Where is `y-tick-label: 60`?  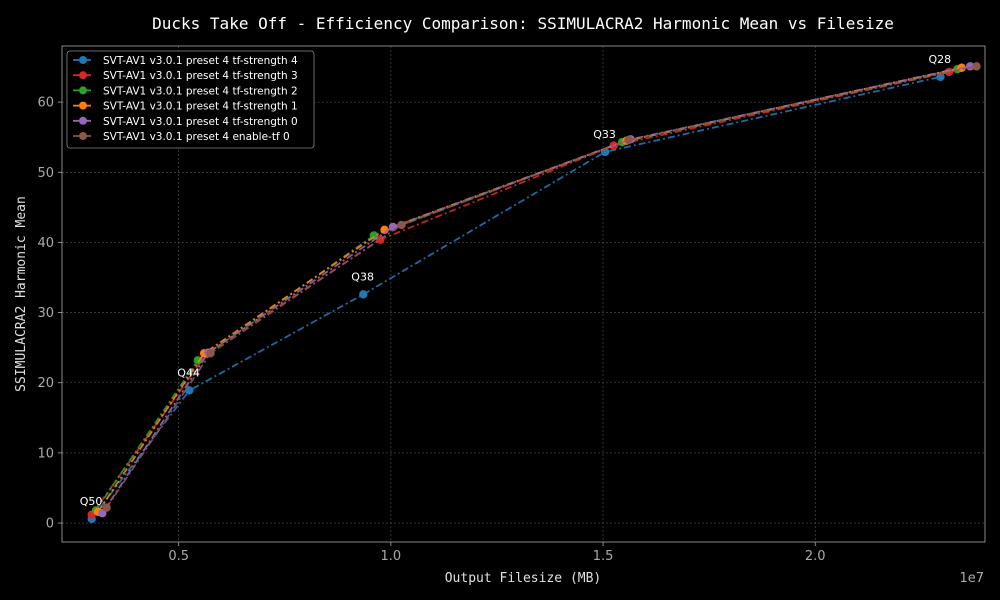
y-tick-label: 60 is located at coordinates (45, 103).